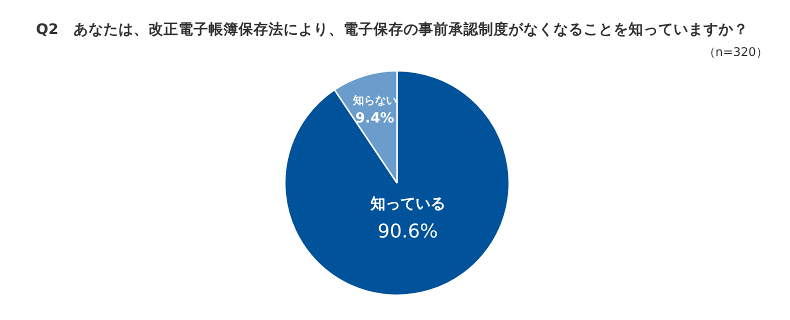 The height and width of the screenshot is (320, 790). Describe the element at coordinates (392, 29) in the screenshot. I see `chart-title: Q2 あなたは、改正電子帳簿保存法により、電子保存の事前承認制度がなくなることを知っていますか？` at that location.